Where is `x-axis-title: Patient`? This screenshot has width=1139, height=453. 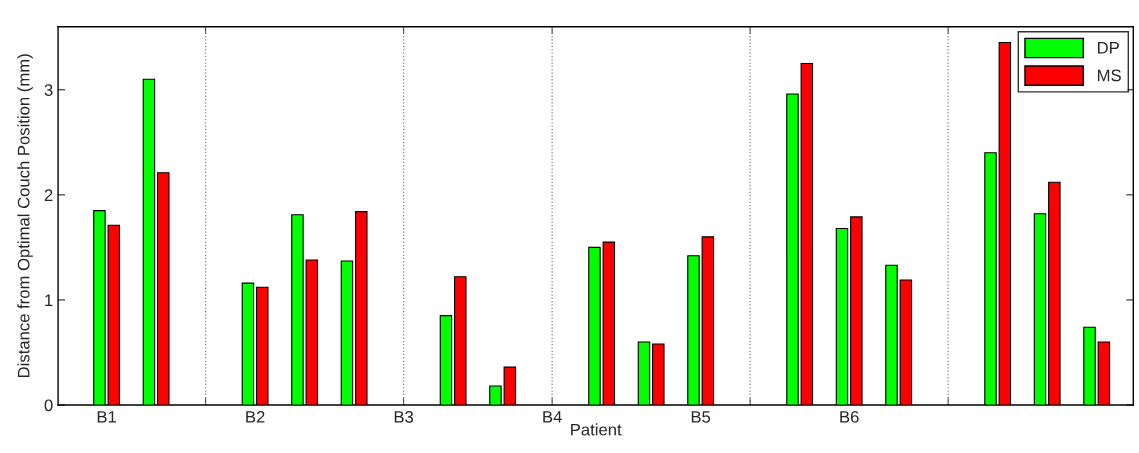
x-axis-title: Patient is located at coordinates (596, 429).